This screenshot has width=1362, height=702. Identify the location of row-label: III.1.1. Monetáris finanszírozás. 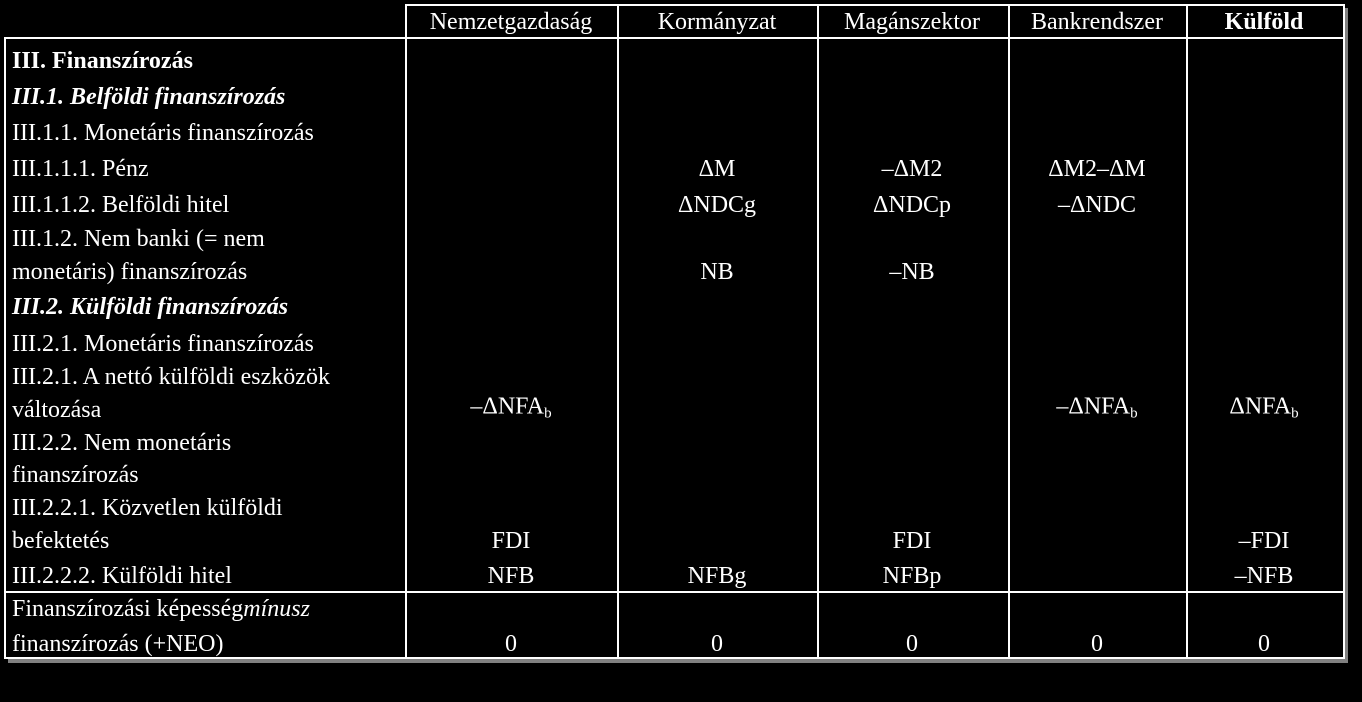
(163, 133).